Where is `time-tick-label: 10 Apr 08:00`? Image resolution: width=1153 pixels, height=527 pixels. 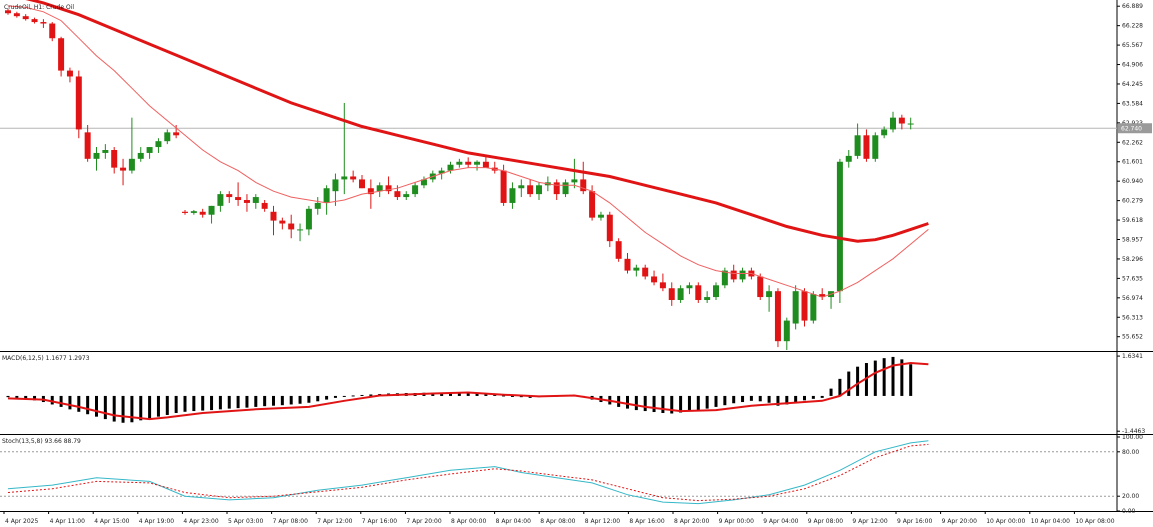
time-tick-label: 10 Apr 08:00 is located at coordinates (1094, 521).